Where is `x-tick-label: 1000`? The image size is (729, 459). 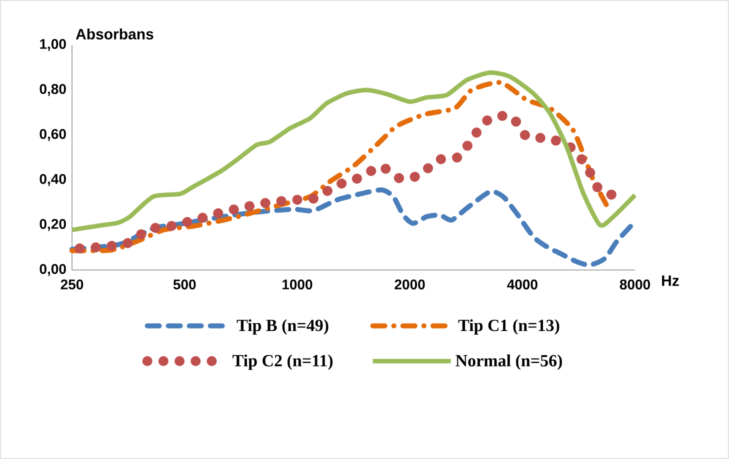 x-tick-label: 1000 is located at coordinates (297, 285).